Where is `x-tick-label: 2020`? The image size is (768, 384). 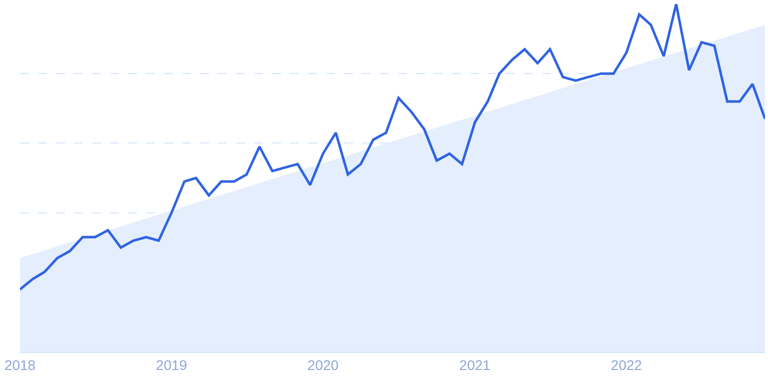 x-tick-label: 2020 is located at coordinates (323, 364).